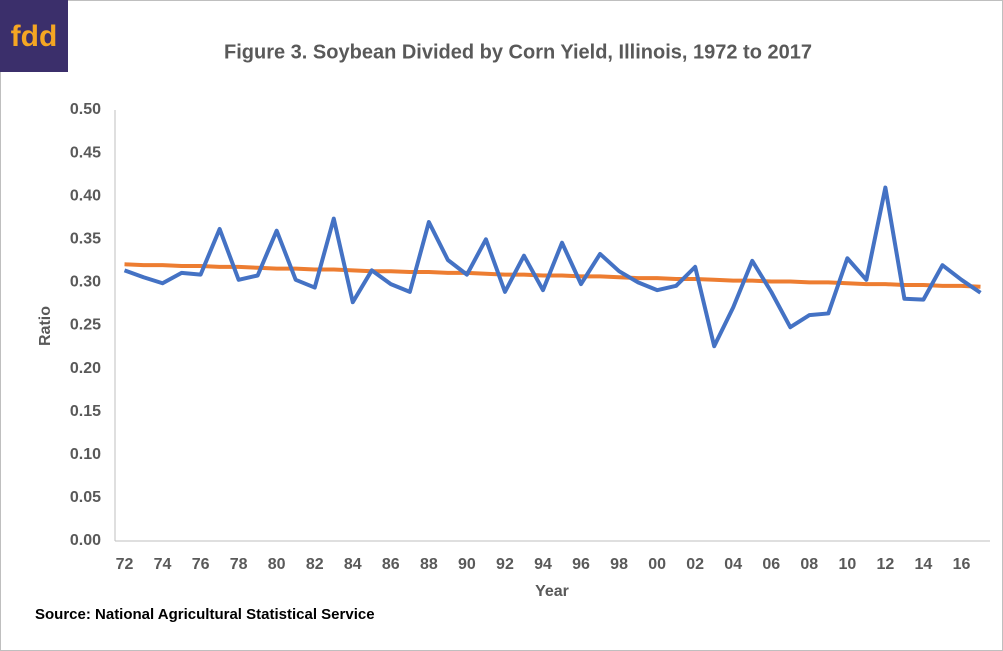 This screenshot has height=651, width=1003. What do you see at coordinates (85, 411) in the screenshot?
I see `y-tick-label: 0.15` at bounding box center [85, 411].